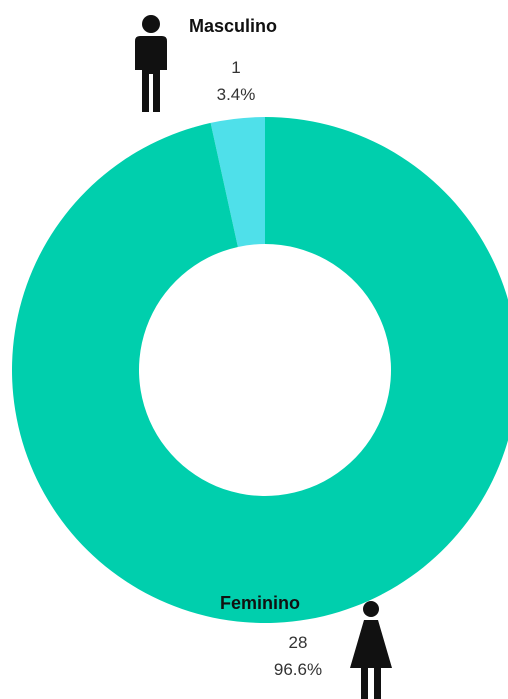 The height and width of the screenshot is (699, 508). What do you see at coordinates (237, 182) in the screenshot?
I see `slice-masculino` at bounding box center [237, 182].